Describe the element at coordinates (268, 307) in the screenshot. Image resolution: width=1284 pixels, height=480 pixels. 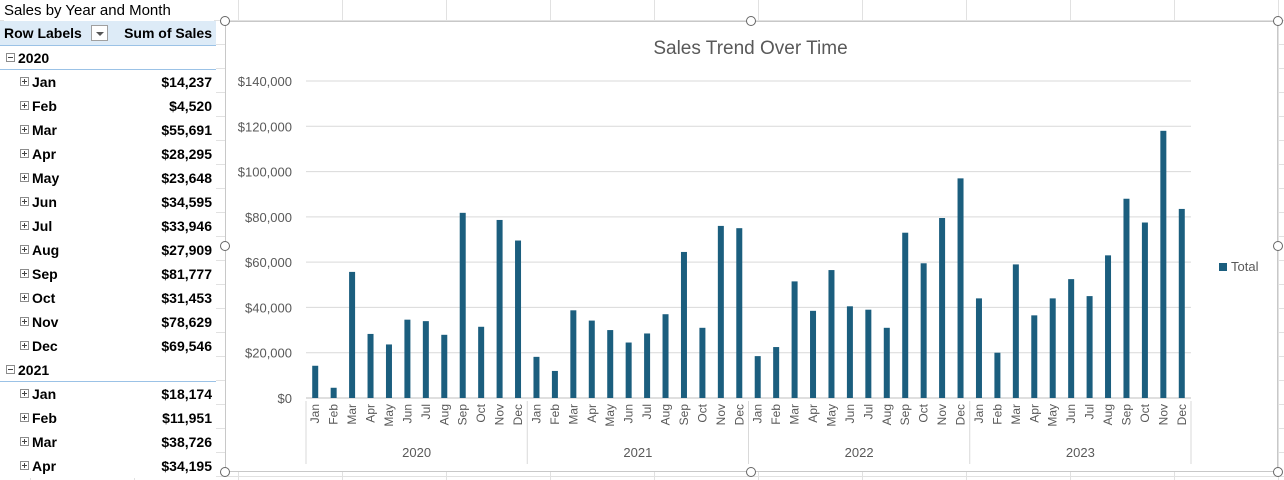
I see `y-tick-label: $40,000` at that location.